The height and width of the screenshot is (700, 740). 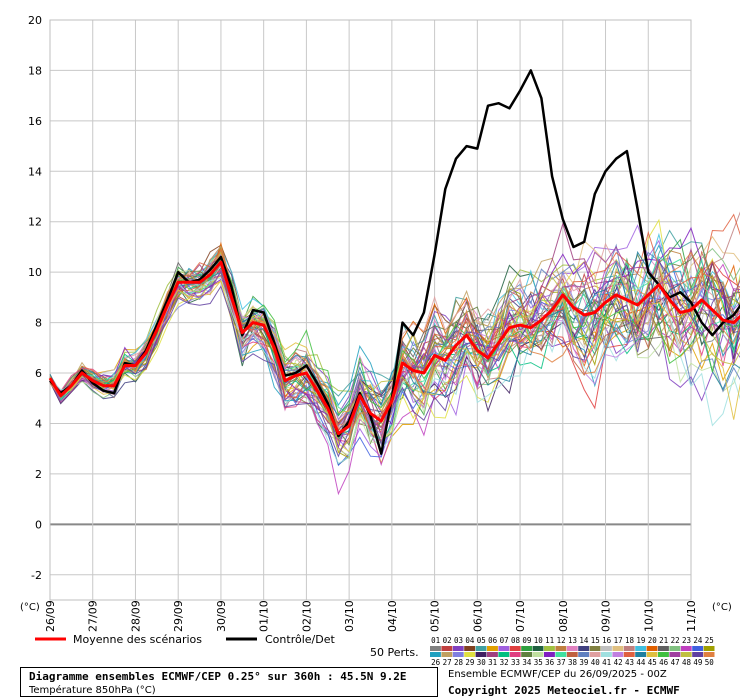 What do you see at coordinates (539, 640) in the screenshot?
I see `member-legend-label: 10` at bounding box center [539, 640].